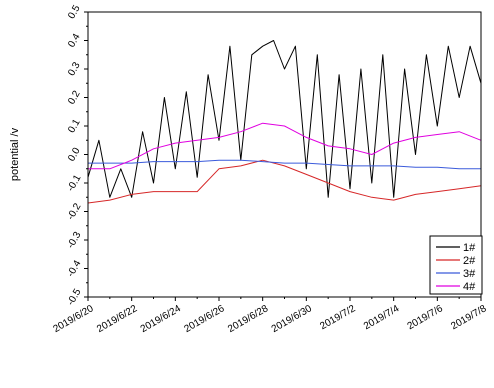  Describe the element at coordinates (74, 183) in the screenshot. I see `y-tick-label: -0.1` at that location.